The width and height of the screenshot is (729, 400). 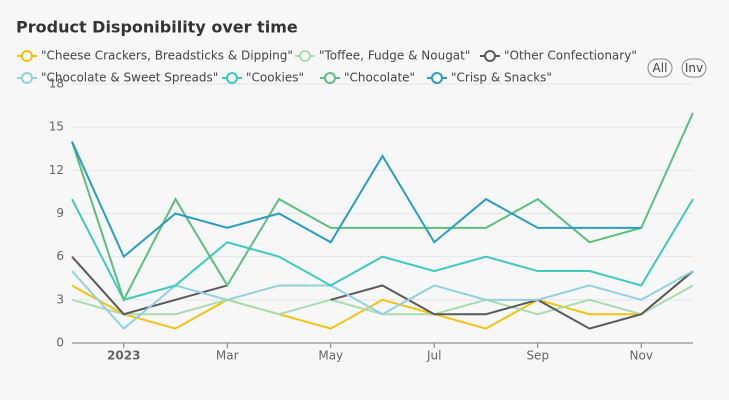 What do you see at coordinates (537, 356) in the screenshot?
I see `x-tick-label: Sep` at bounding box center [537, 356].